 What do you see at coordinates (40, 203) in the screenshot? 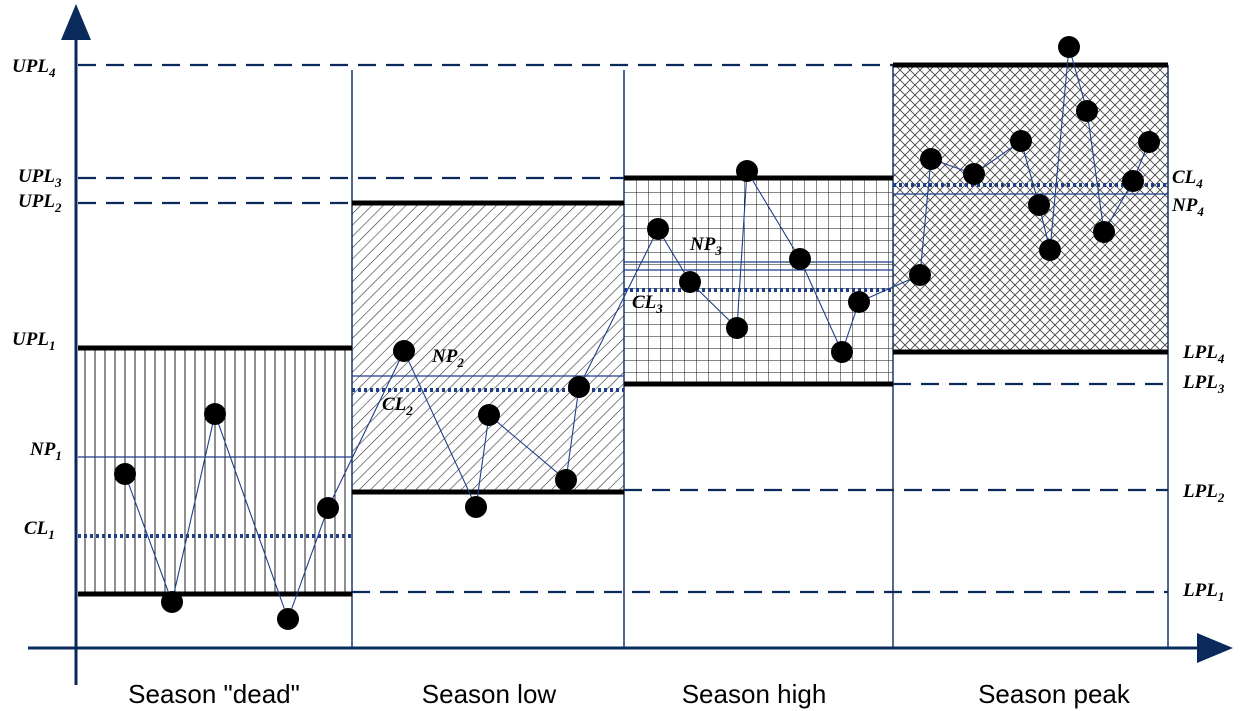
I see `label-upl2: UPL2` at bounding box center [40, 203].